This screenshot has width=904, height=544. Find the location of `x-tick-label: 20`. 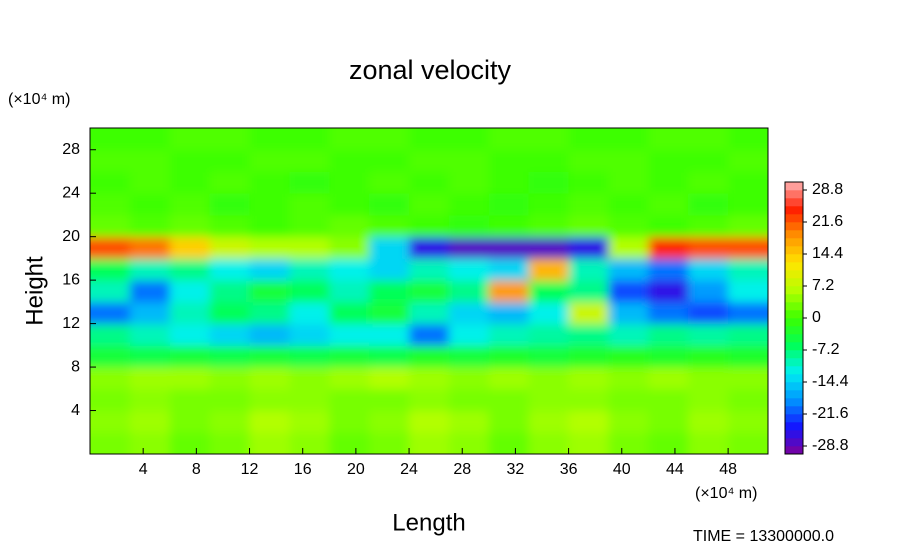

x-tick-label: 20 is located at coordinates (356, 469).